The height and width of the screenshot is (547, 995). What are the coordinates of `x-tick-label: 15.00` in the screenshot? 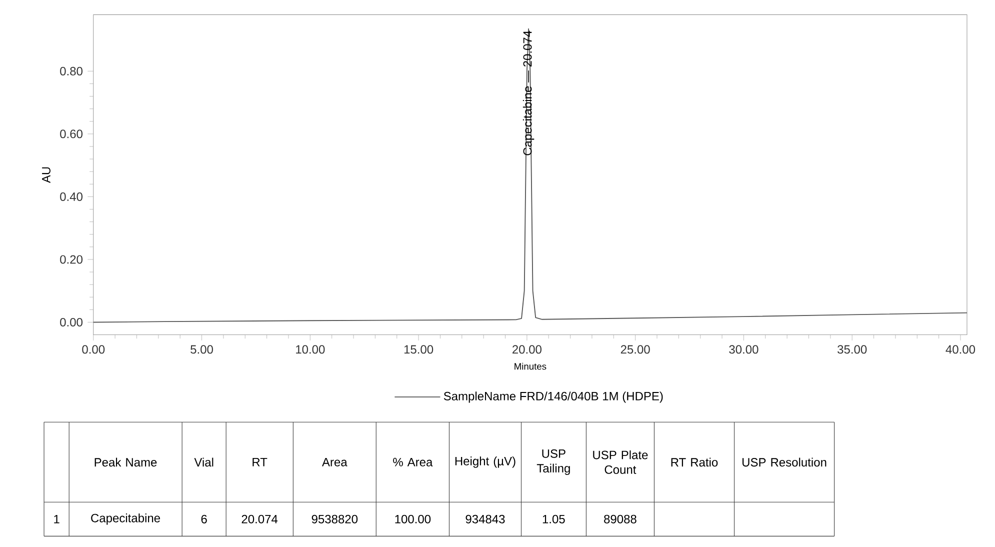 It's located at (419, 349).